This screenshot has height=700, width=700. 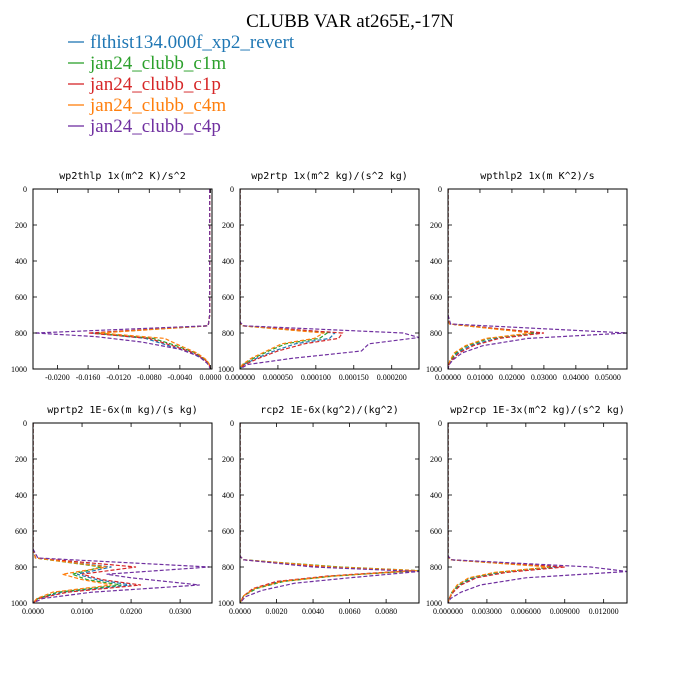 I want to click on x-tick-label: 0.02000, so click(x=512, y=377).